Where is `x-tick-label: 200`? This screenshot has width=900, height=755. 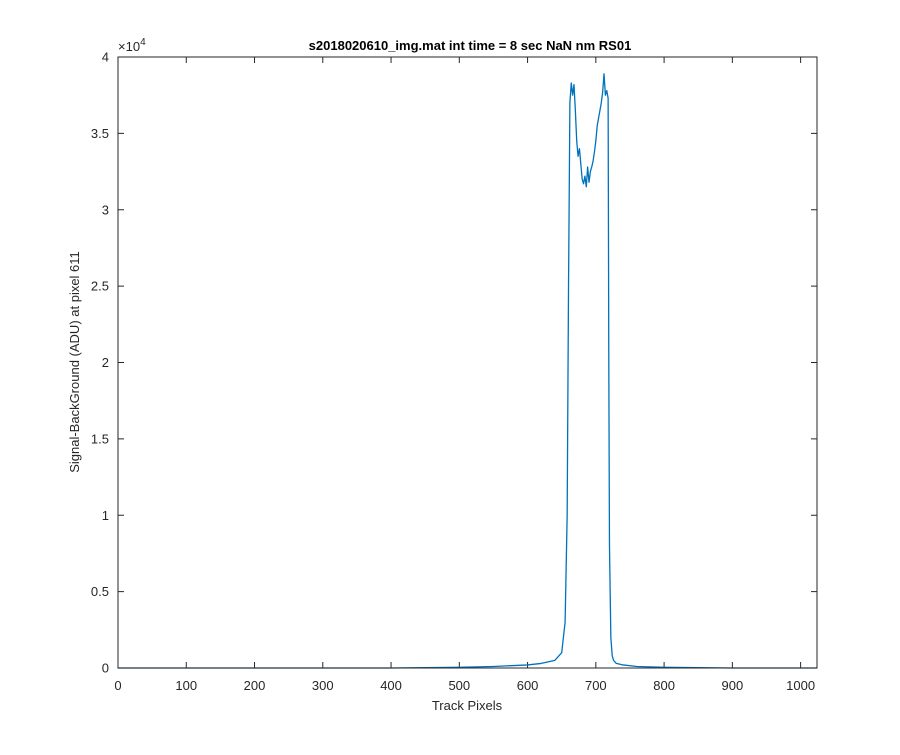 x-tick-label: 200 is located at coordinates (255, 685).